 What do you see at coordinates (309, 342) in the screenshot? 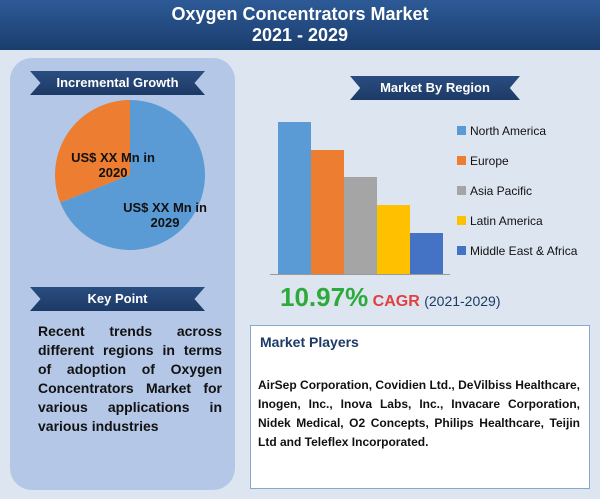
I see `players-heading: Market Players` at bounding box center [309, 342].